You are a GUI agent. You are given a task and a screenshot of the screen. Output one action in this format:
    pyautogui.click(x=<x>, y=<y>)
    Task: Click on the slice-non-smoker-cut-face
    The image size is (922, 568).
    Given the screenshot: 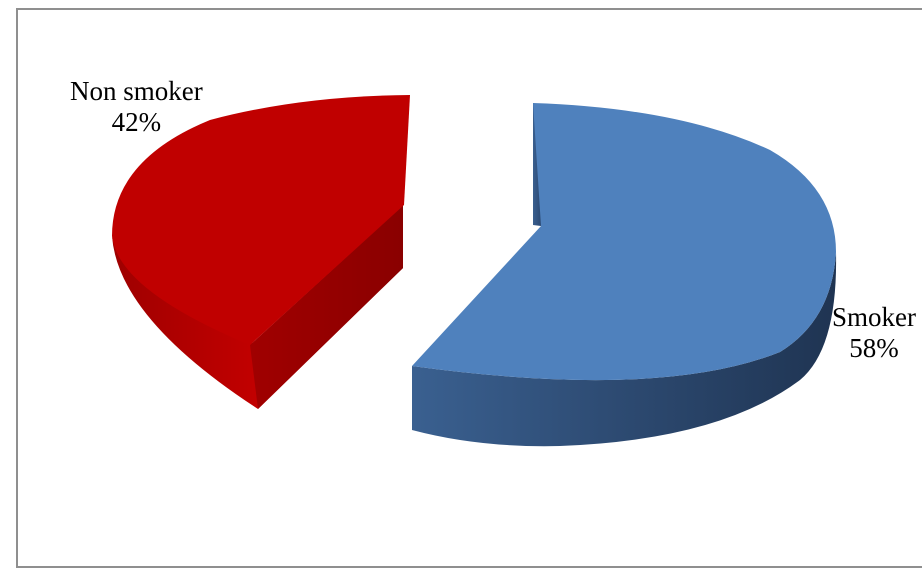 What is the action you would take?
    pyautogui.click(x=326, y=307)
    